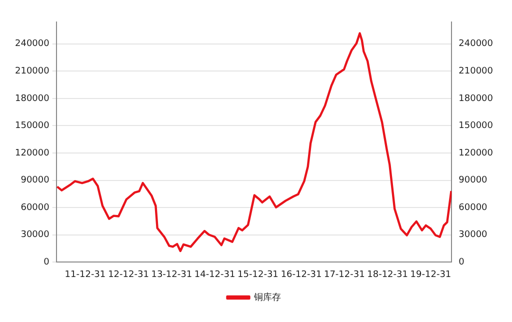 This screenshot has height=322, width=512. Describe the element at coordinates (32, 126) in the screenshot. I see `y-tick-label: 150000` at that location.